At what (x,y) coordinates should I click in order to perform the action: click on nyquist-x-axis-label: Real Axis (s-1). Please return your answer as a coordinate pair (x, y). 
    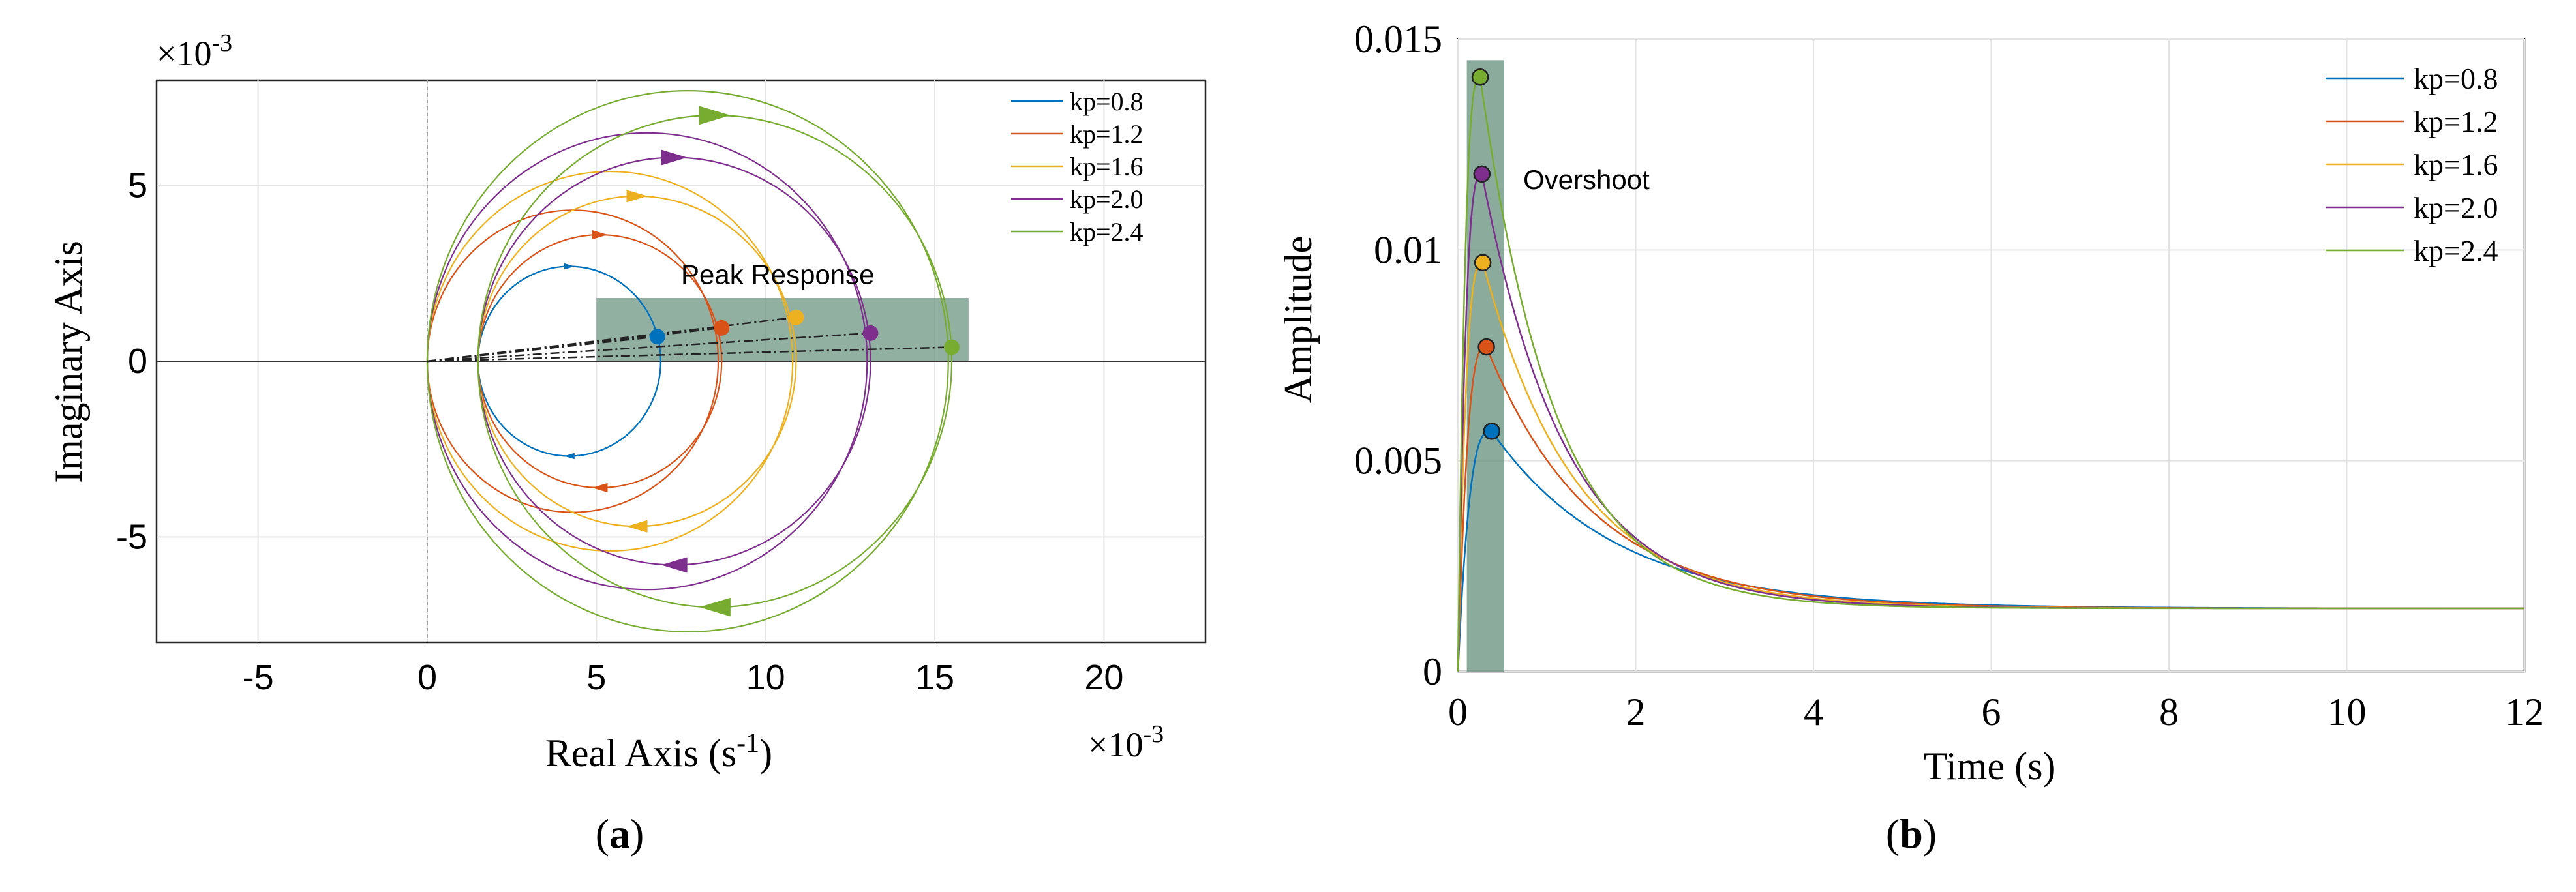
    Looking at the image, I should click on (659, 751).